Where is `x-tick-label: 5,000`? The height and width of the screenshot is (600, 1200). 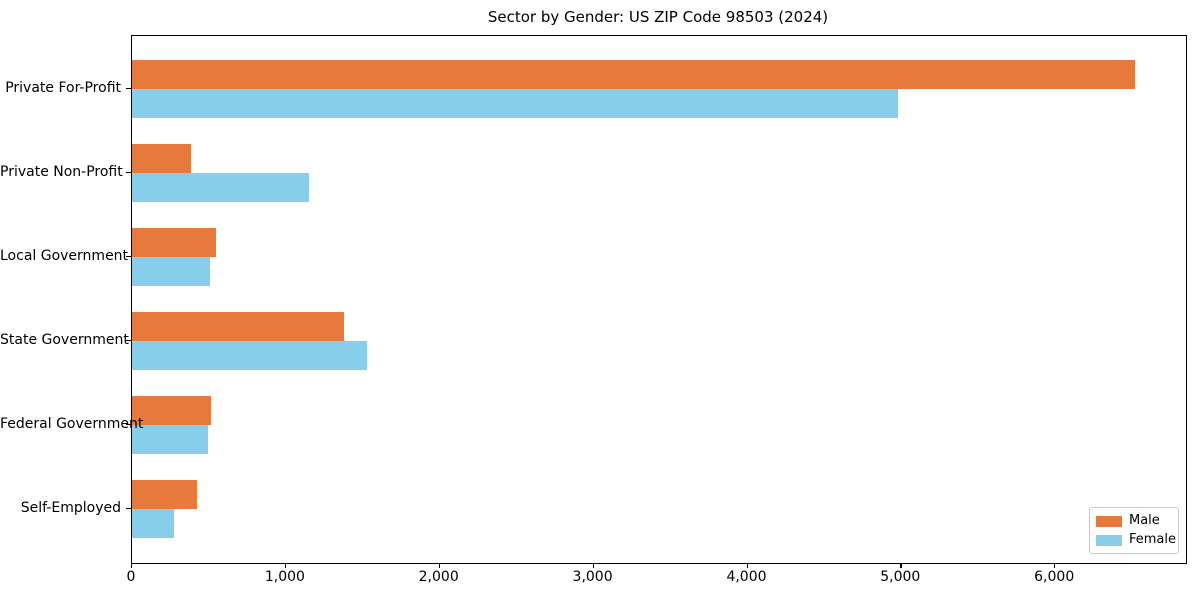 x-tick-label: 5,000 is located at coordinates (900, 577).